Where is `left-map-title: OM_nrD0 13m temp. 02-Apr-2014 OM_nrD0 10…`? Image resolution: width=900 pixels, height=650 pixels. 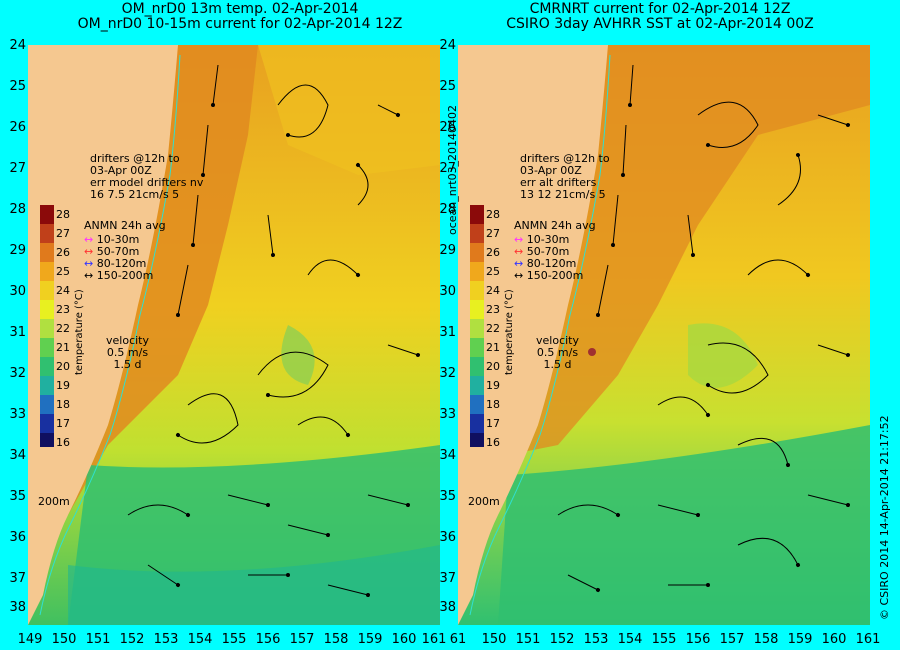
left-map-title: OM_nrD0 13m temp. 02-Apr-2014 OM_nrD0 10… is located at coordinates (240, 17).